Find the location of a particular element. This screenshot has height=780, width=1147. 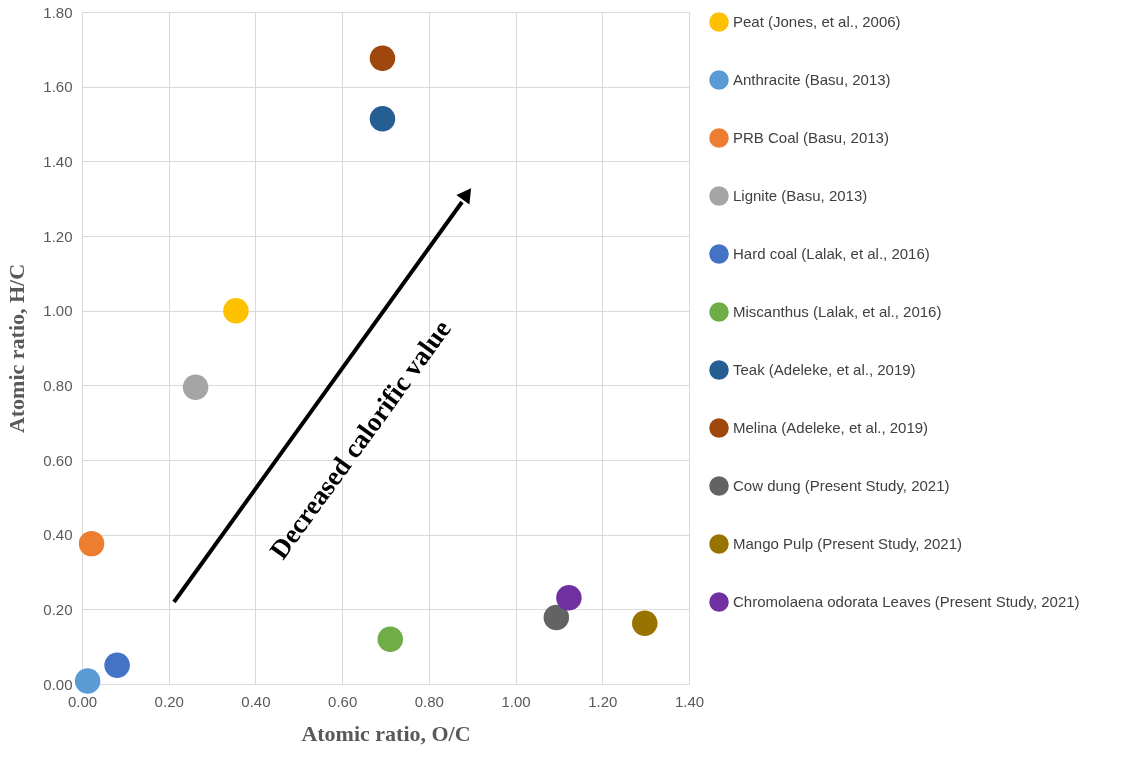

x-axis-title: Atomic ratio, O/C is located at coordinates (386, 733).